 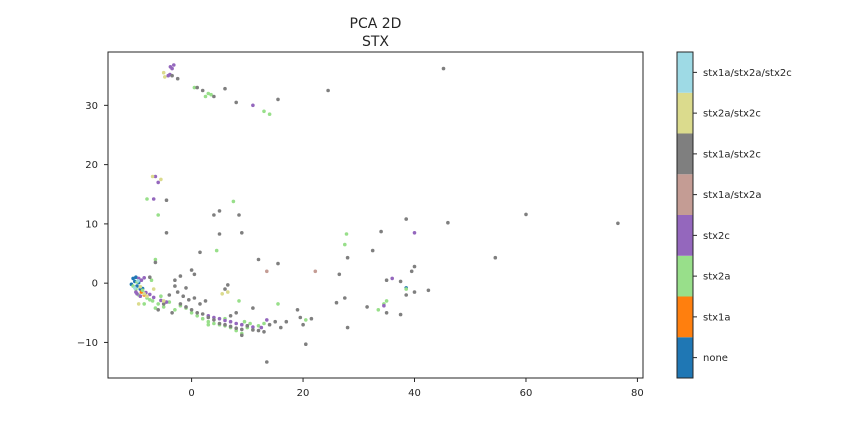 I want to click on chart-title: PCA 2D, so click(x=376, y=24).